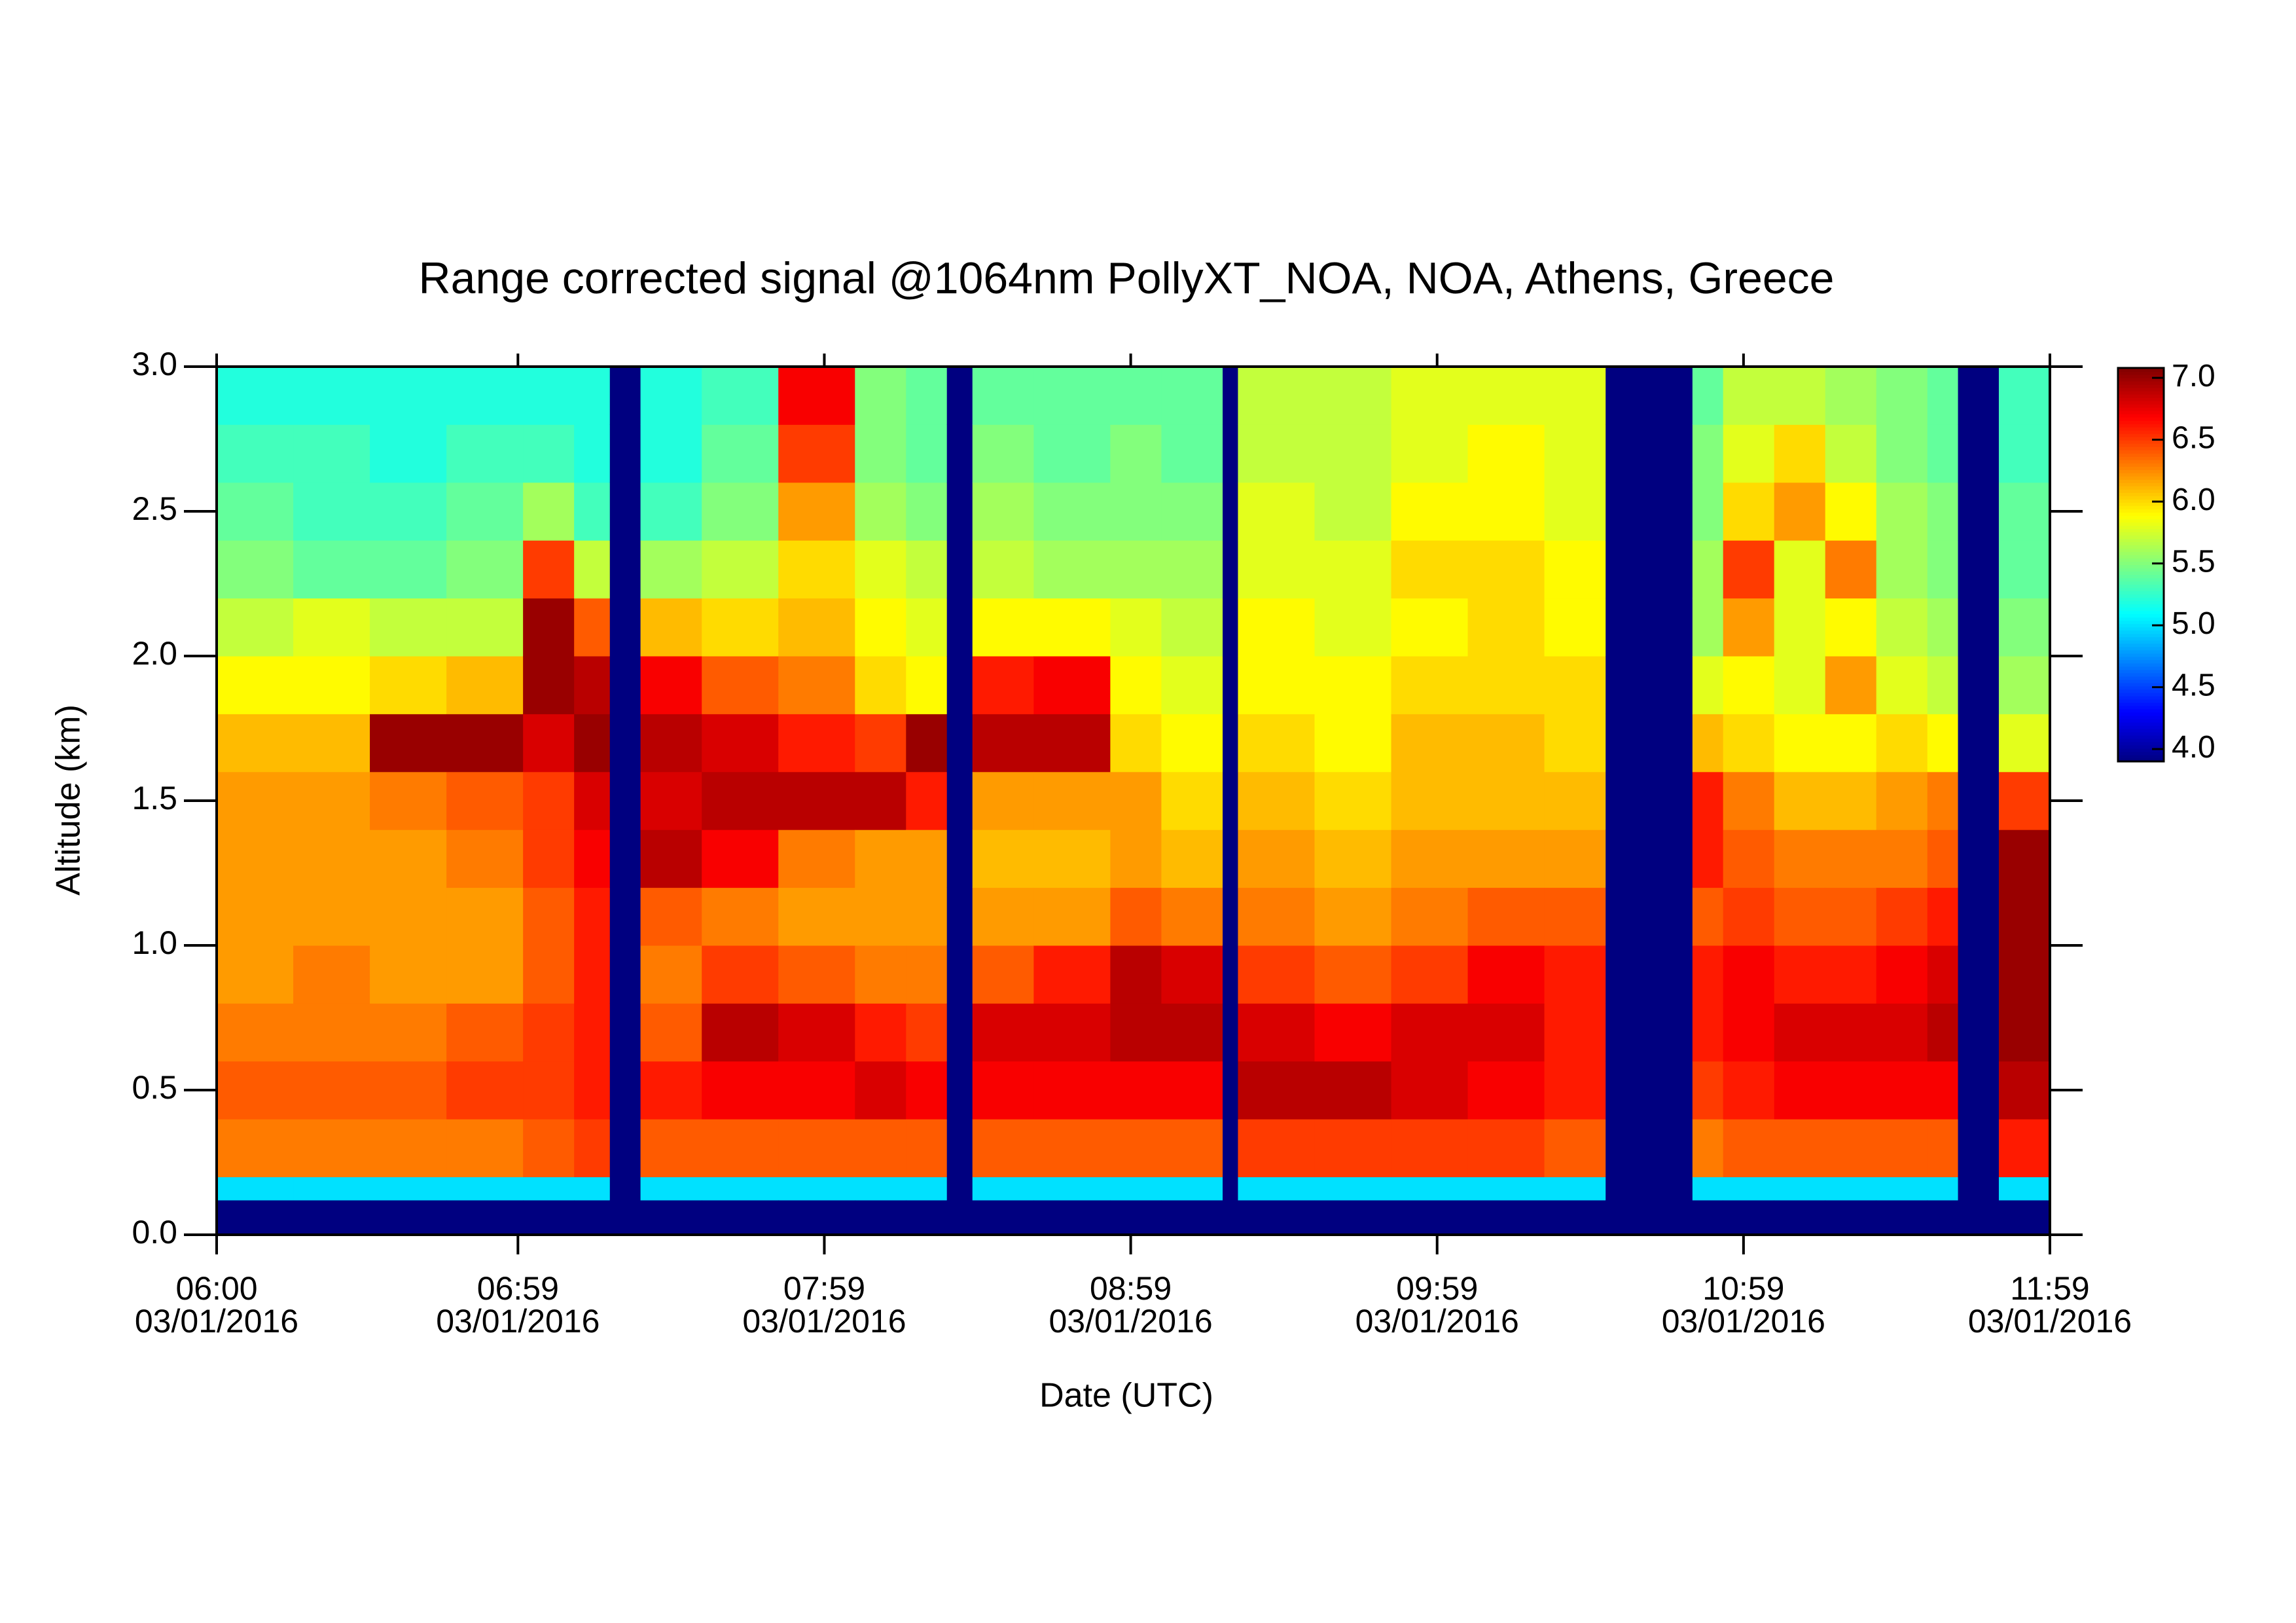 The width and height of the screenshot is (2296, 1623). Describe the element at coordinates (1126, 1396) in the screenshot. I see `x-axis-label: Date (UTC)` at that location.